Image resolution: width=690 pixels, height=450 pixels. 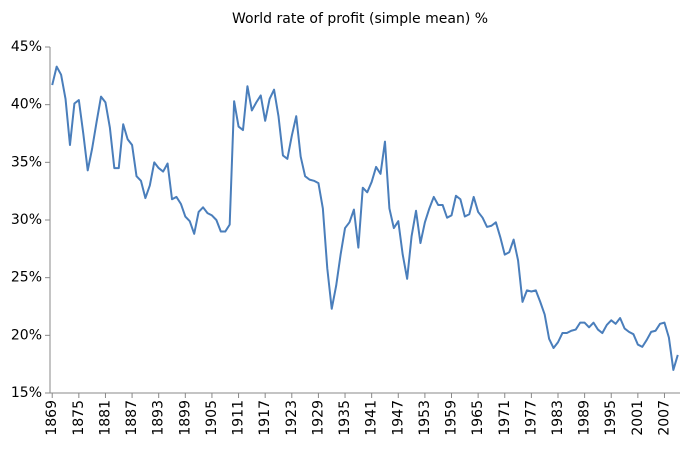 I want to click on x-tick-label: 1893, so click(x=159, y=418).